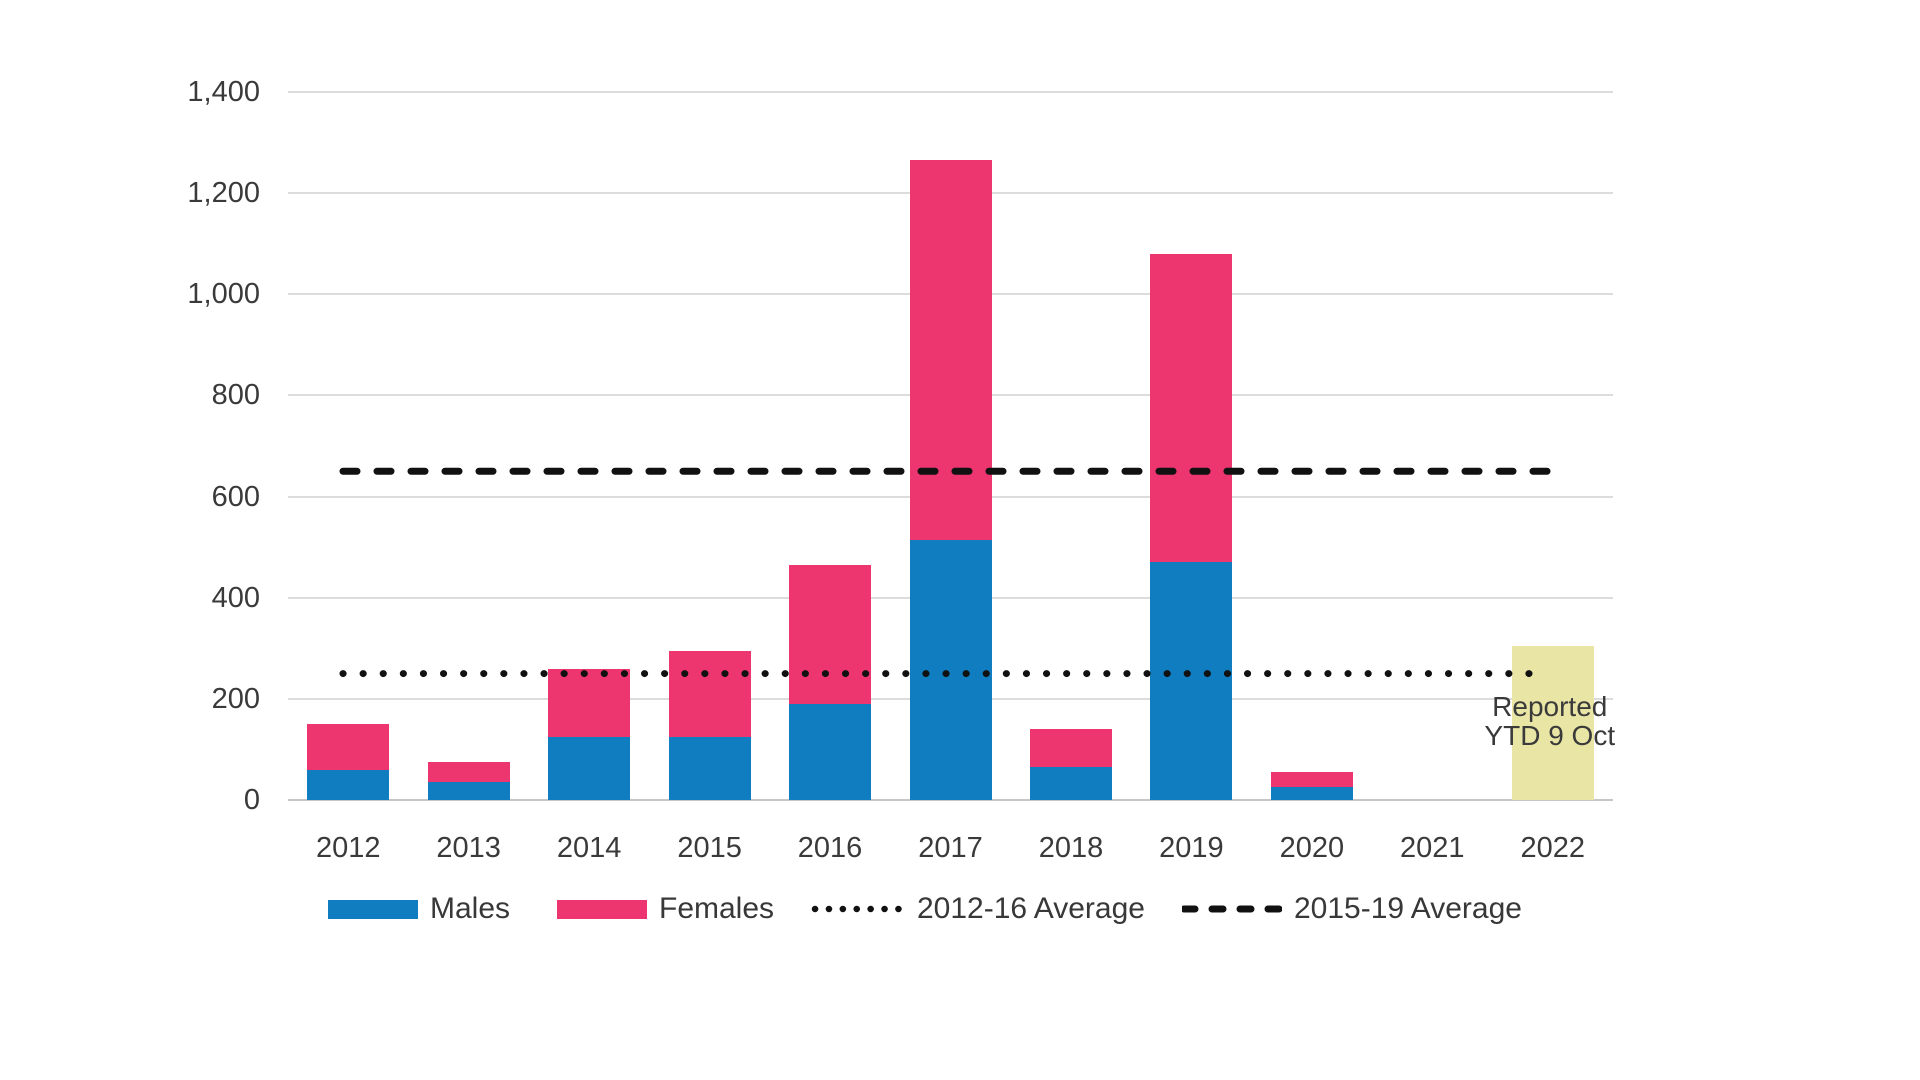  Describe the element at coordinates (950, 848) in the screenshot. I see `x-axis-tick-2017: 2017` at that location.